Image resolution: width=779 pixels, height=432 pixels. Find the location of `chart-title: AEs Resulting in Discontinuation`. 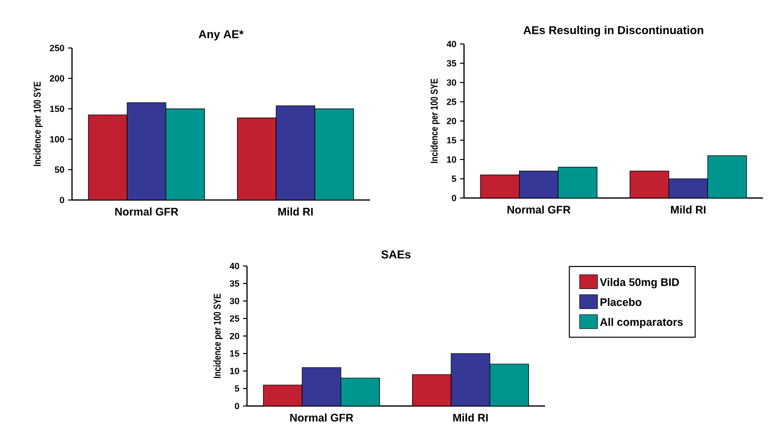

chart-title: AEs Resulting in Discontinuation is located at coordinates (613, 31).